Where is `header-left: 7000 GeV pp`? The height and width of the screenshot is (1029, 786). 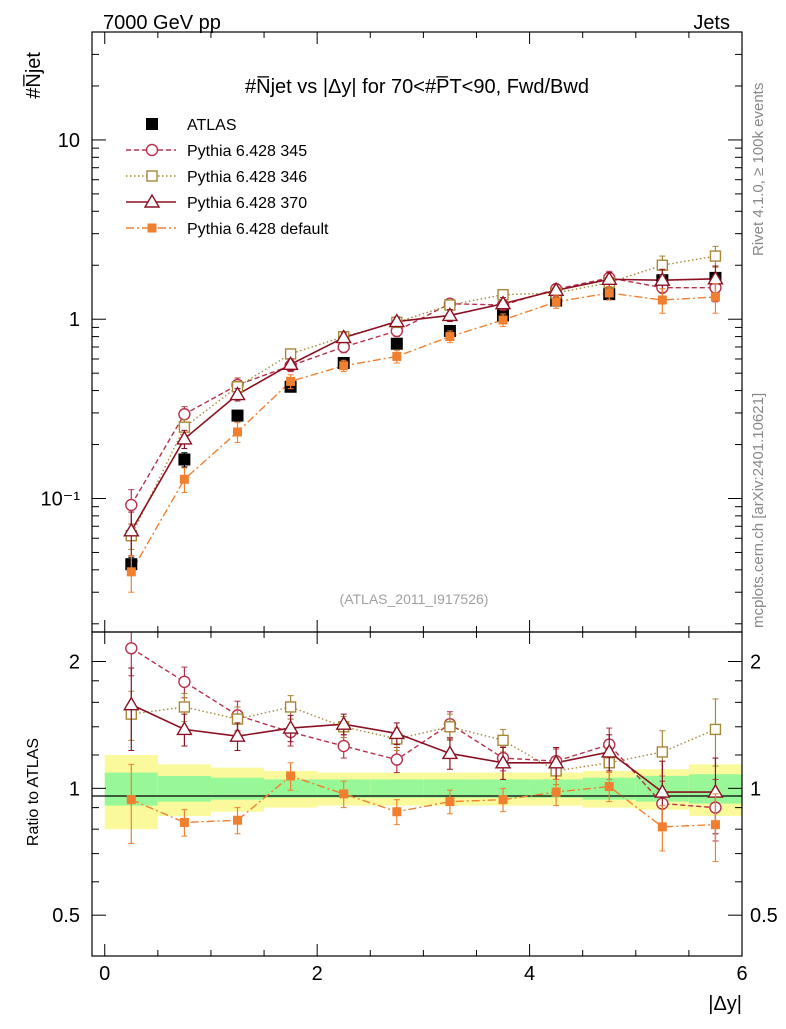 header-left: 7000 GeV pp is located at coordinates (162, 23).